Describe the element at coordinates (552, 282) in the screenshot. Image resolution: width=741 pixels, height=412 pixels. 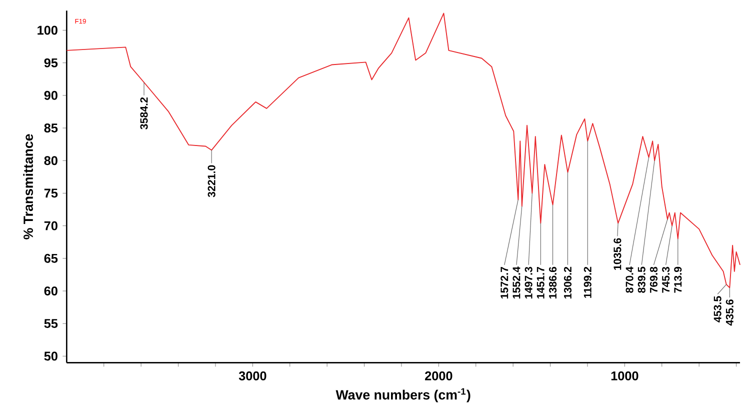
I see `annotation: 1386.6` at that location.